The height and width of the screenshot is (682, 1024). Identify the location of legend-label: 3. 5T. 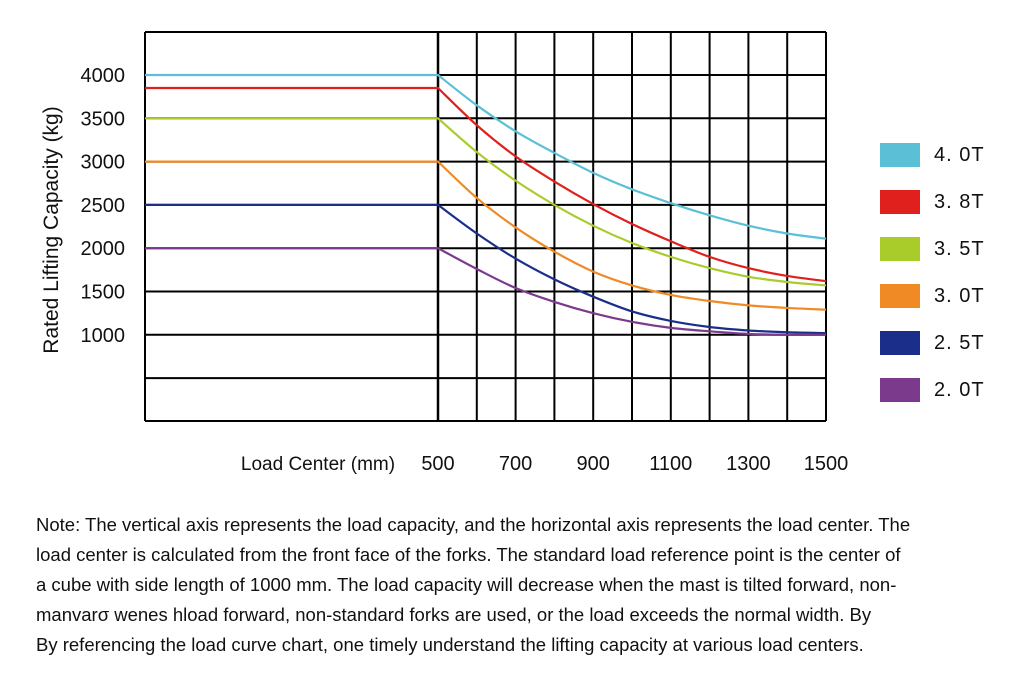
(959, 248).